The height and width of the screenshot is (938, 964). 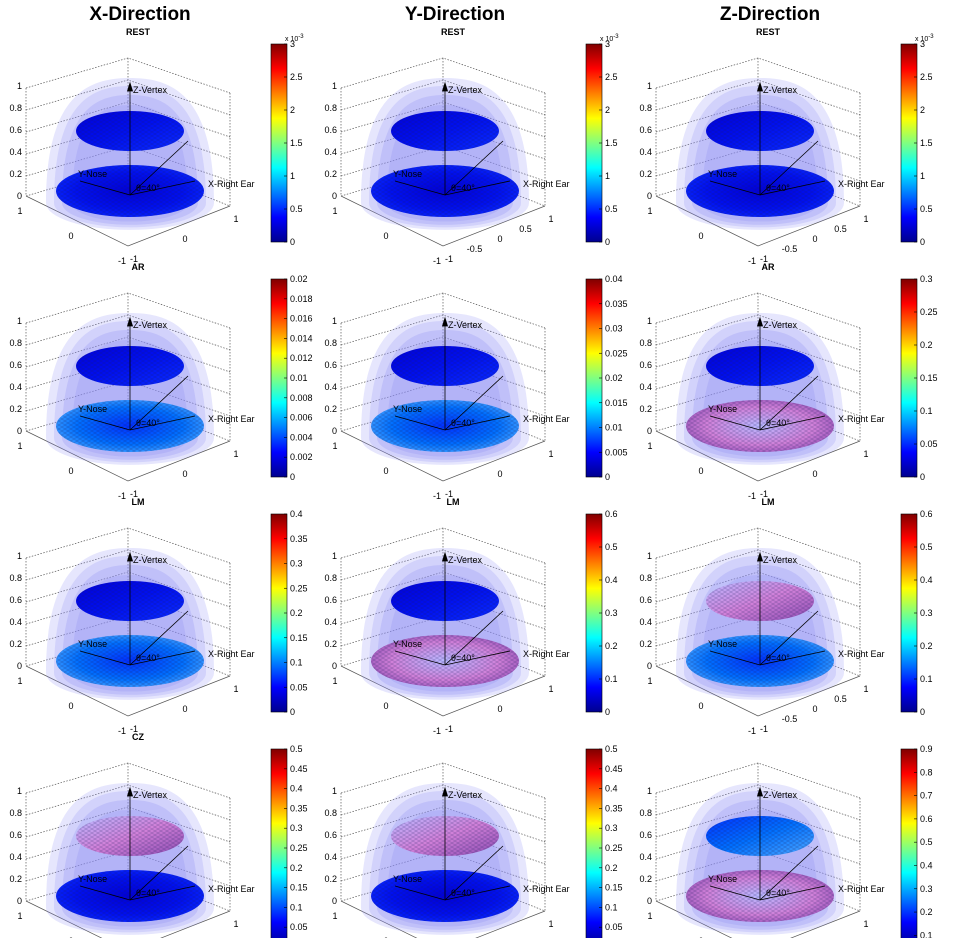 What do you see at coordinates (301, 319) in the screenshot?
I see `colorbar-tick-label: 0.016` at bounding box center [301, 319].